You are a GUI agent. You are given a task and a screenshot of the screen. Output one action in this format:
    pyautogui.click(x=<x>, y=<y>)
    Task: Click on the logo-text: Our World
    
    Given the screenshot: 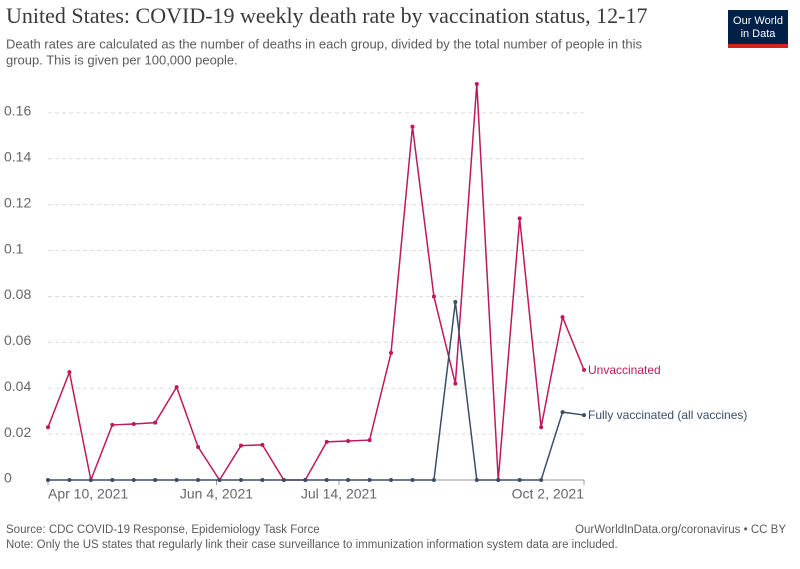 What is the action you would take?
    pyautogui.click(x=758, y=21)
    